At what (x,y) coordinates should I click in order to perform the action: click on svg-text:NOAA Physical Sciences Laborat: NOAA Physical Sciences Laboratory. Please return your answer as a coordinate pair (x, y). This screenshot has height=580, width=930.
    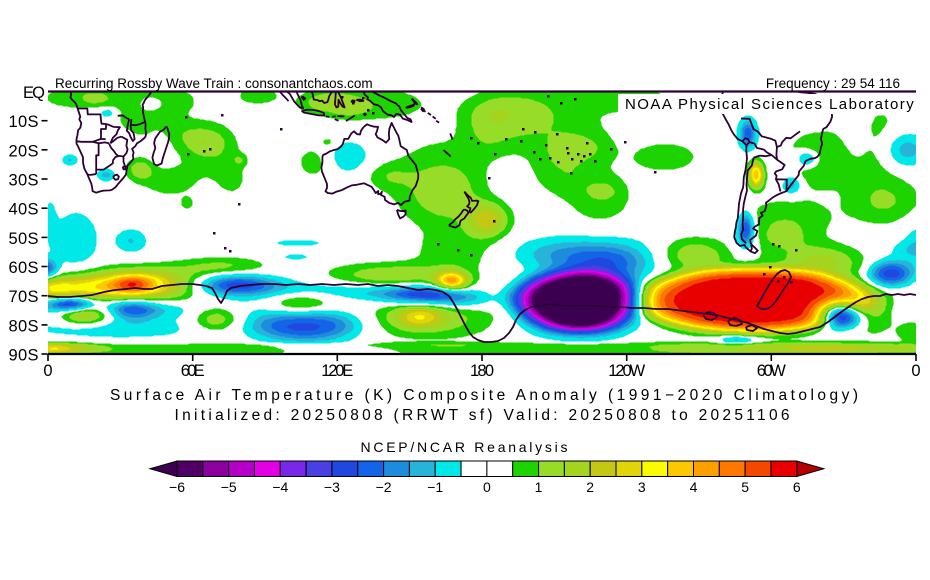
    Looking at the image, I should click on (770, 104).